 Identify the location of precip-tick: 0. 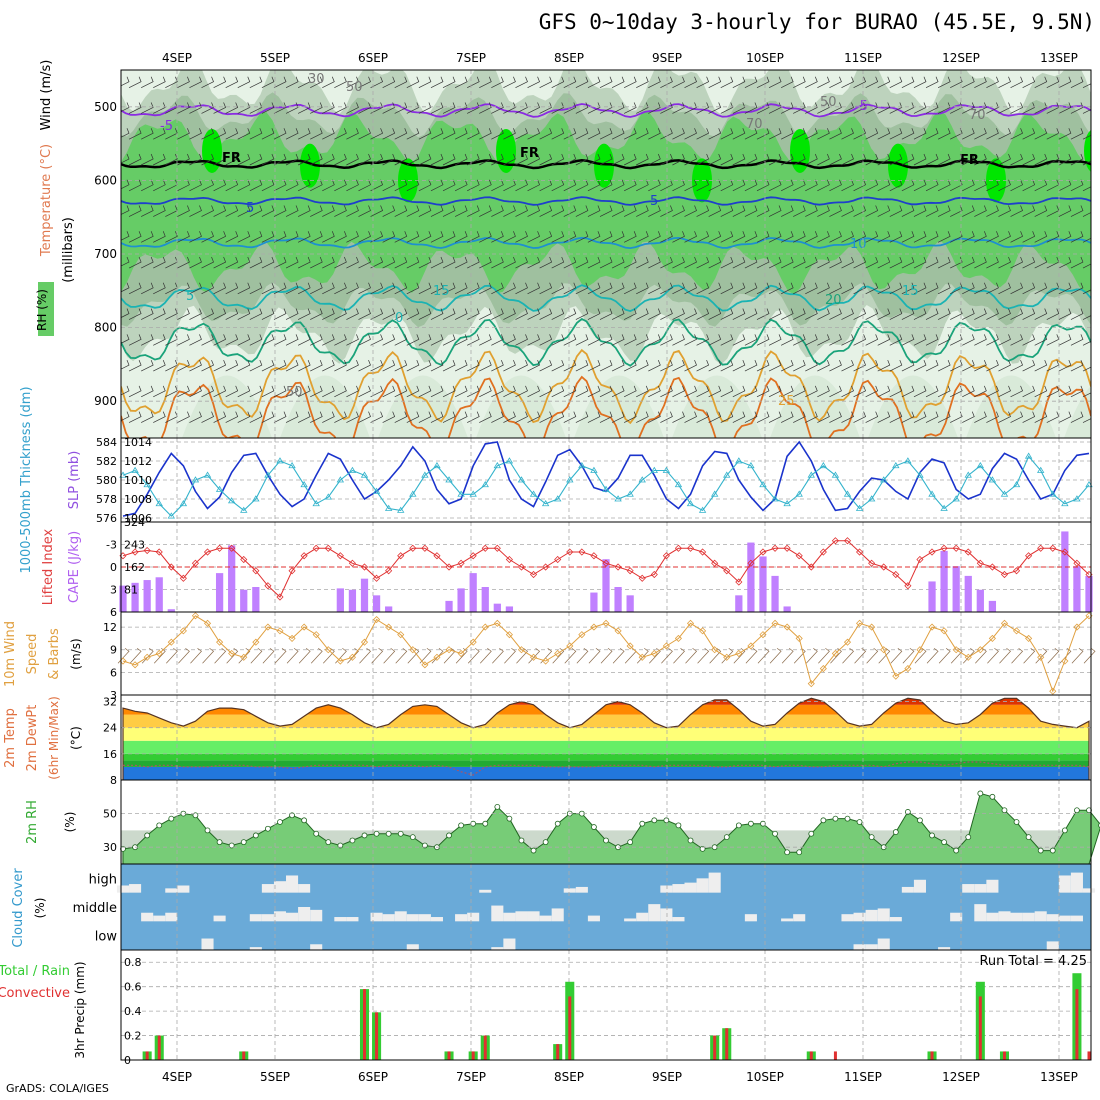
(127, 1060).